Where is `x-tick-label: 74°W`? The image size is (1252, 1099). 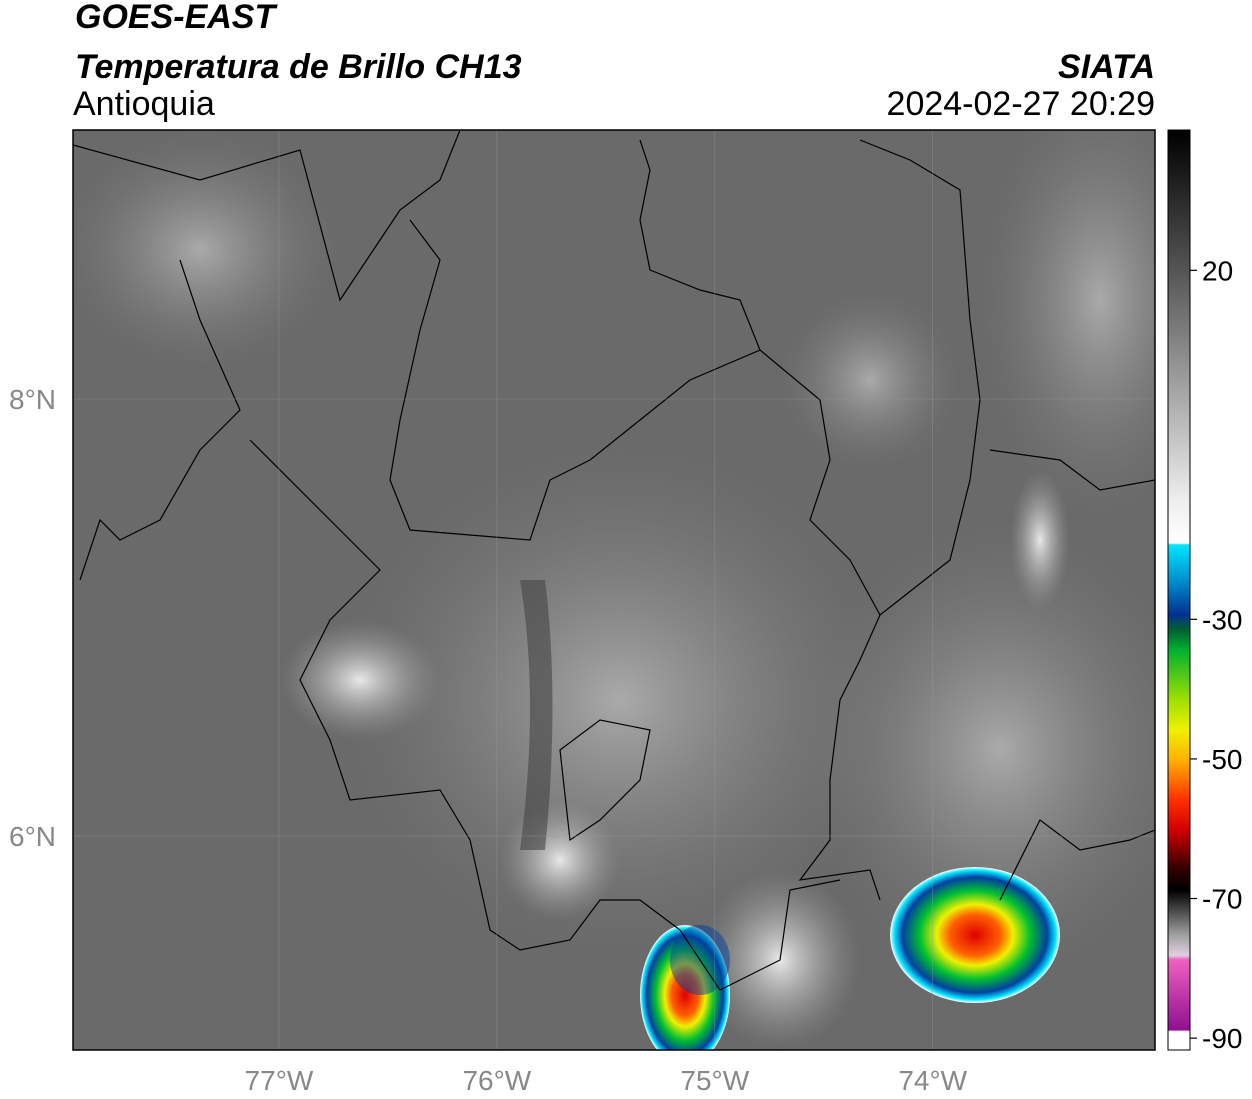 x-tick-label: 74°W is located at coordinates (932, 1080).